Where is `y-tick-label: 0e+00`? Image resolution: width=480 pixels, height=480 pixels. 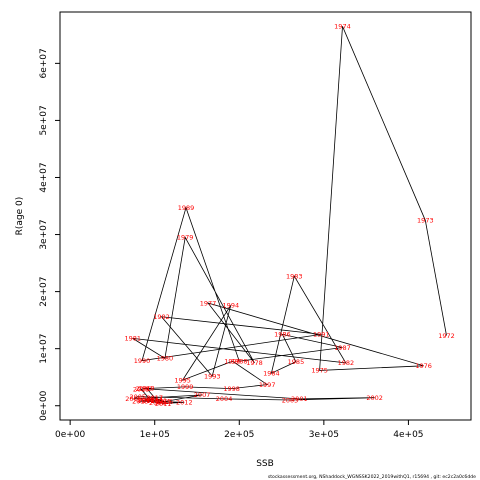 y-tick-label: 0e+00 is located at coordinates (44, 405).